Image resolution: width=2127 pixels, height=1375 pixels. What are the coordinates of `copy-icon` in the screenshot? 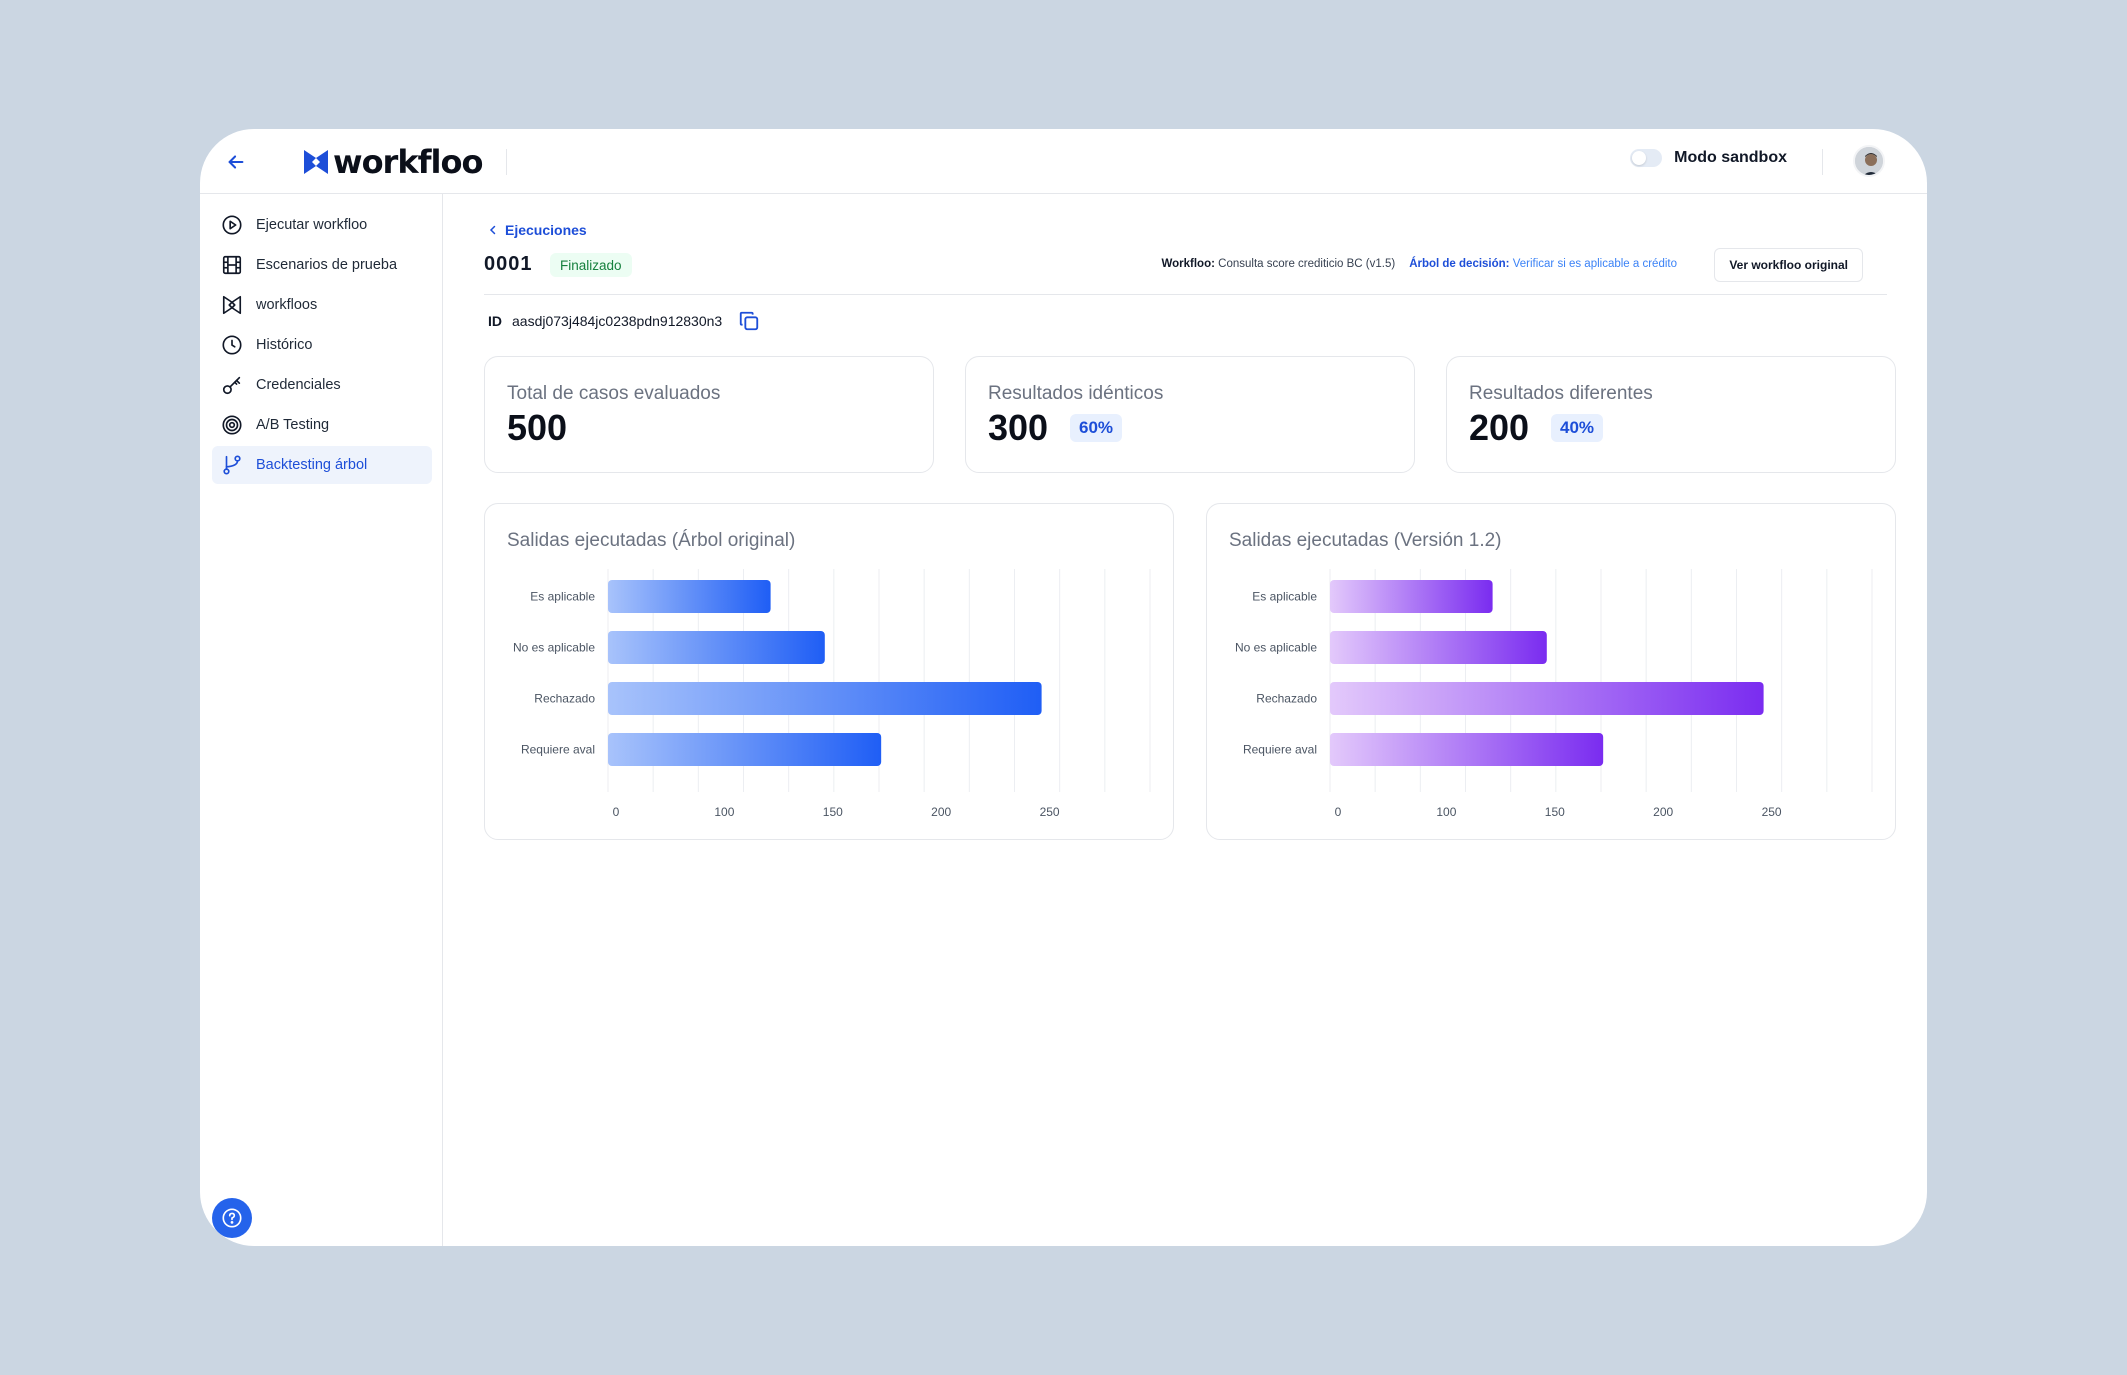 It's located at (749, 321).